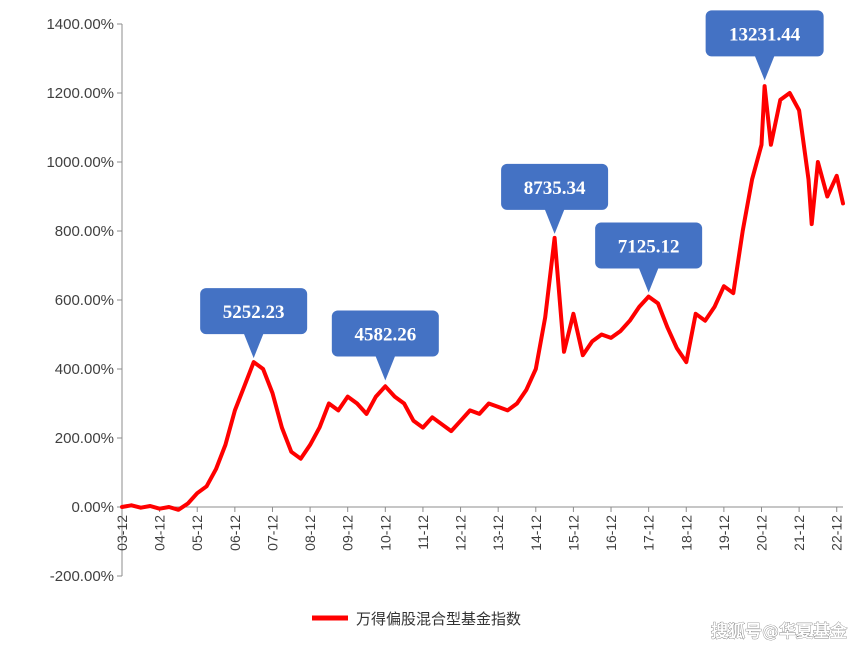 The width and height of the screenshot is (865, 649). Describe the element at coordinates (80, 93) in the screenshot. I see `y-tick-label: 1200.00%` at that location.